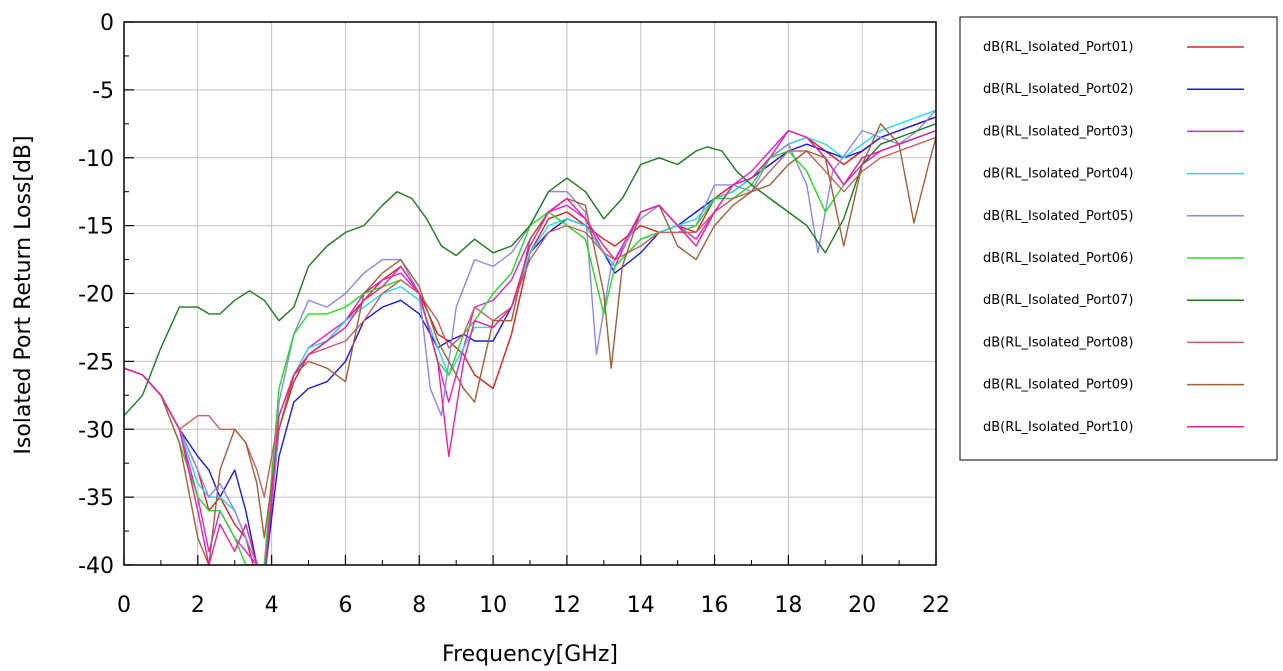 This screenshot has height=671, width=1283. I want to click on legend-label: dB(RL_Isolated_Port03), so click(1058, 131).